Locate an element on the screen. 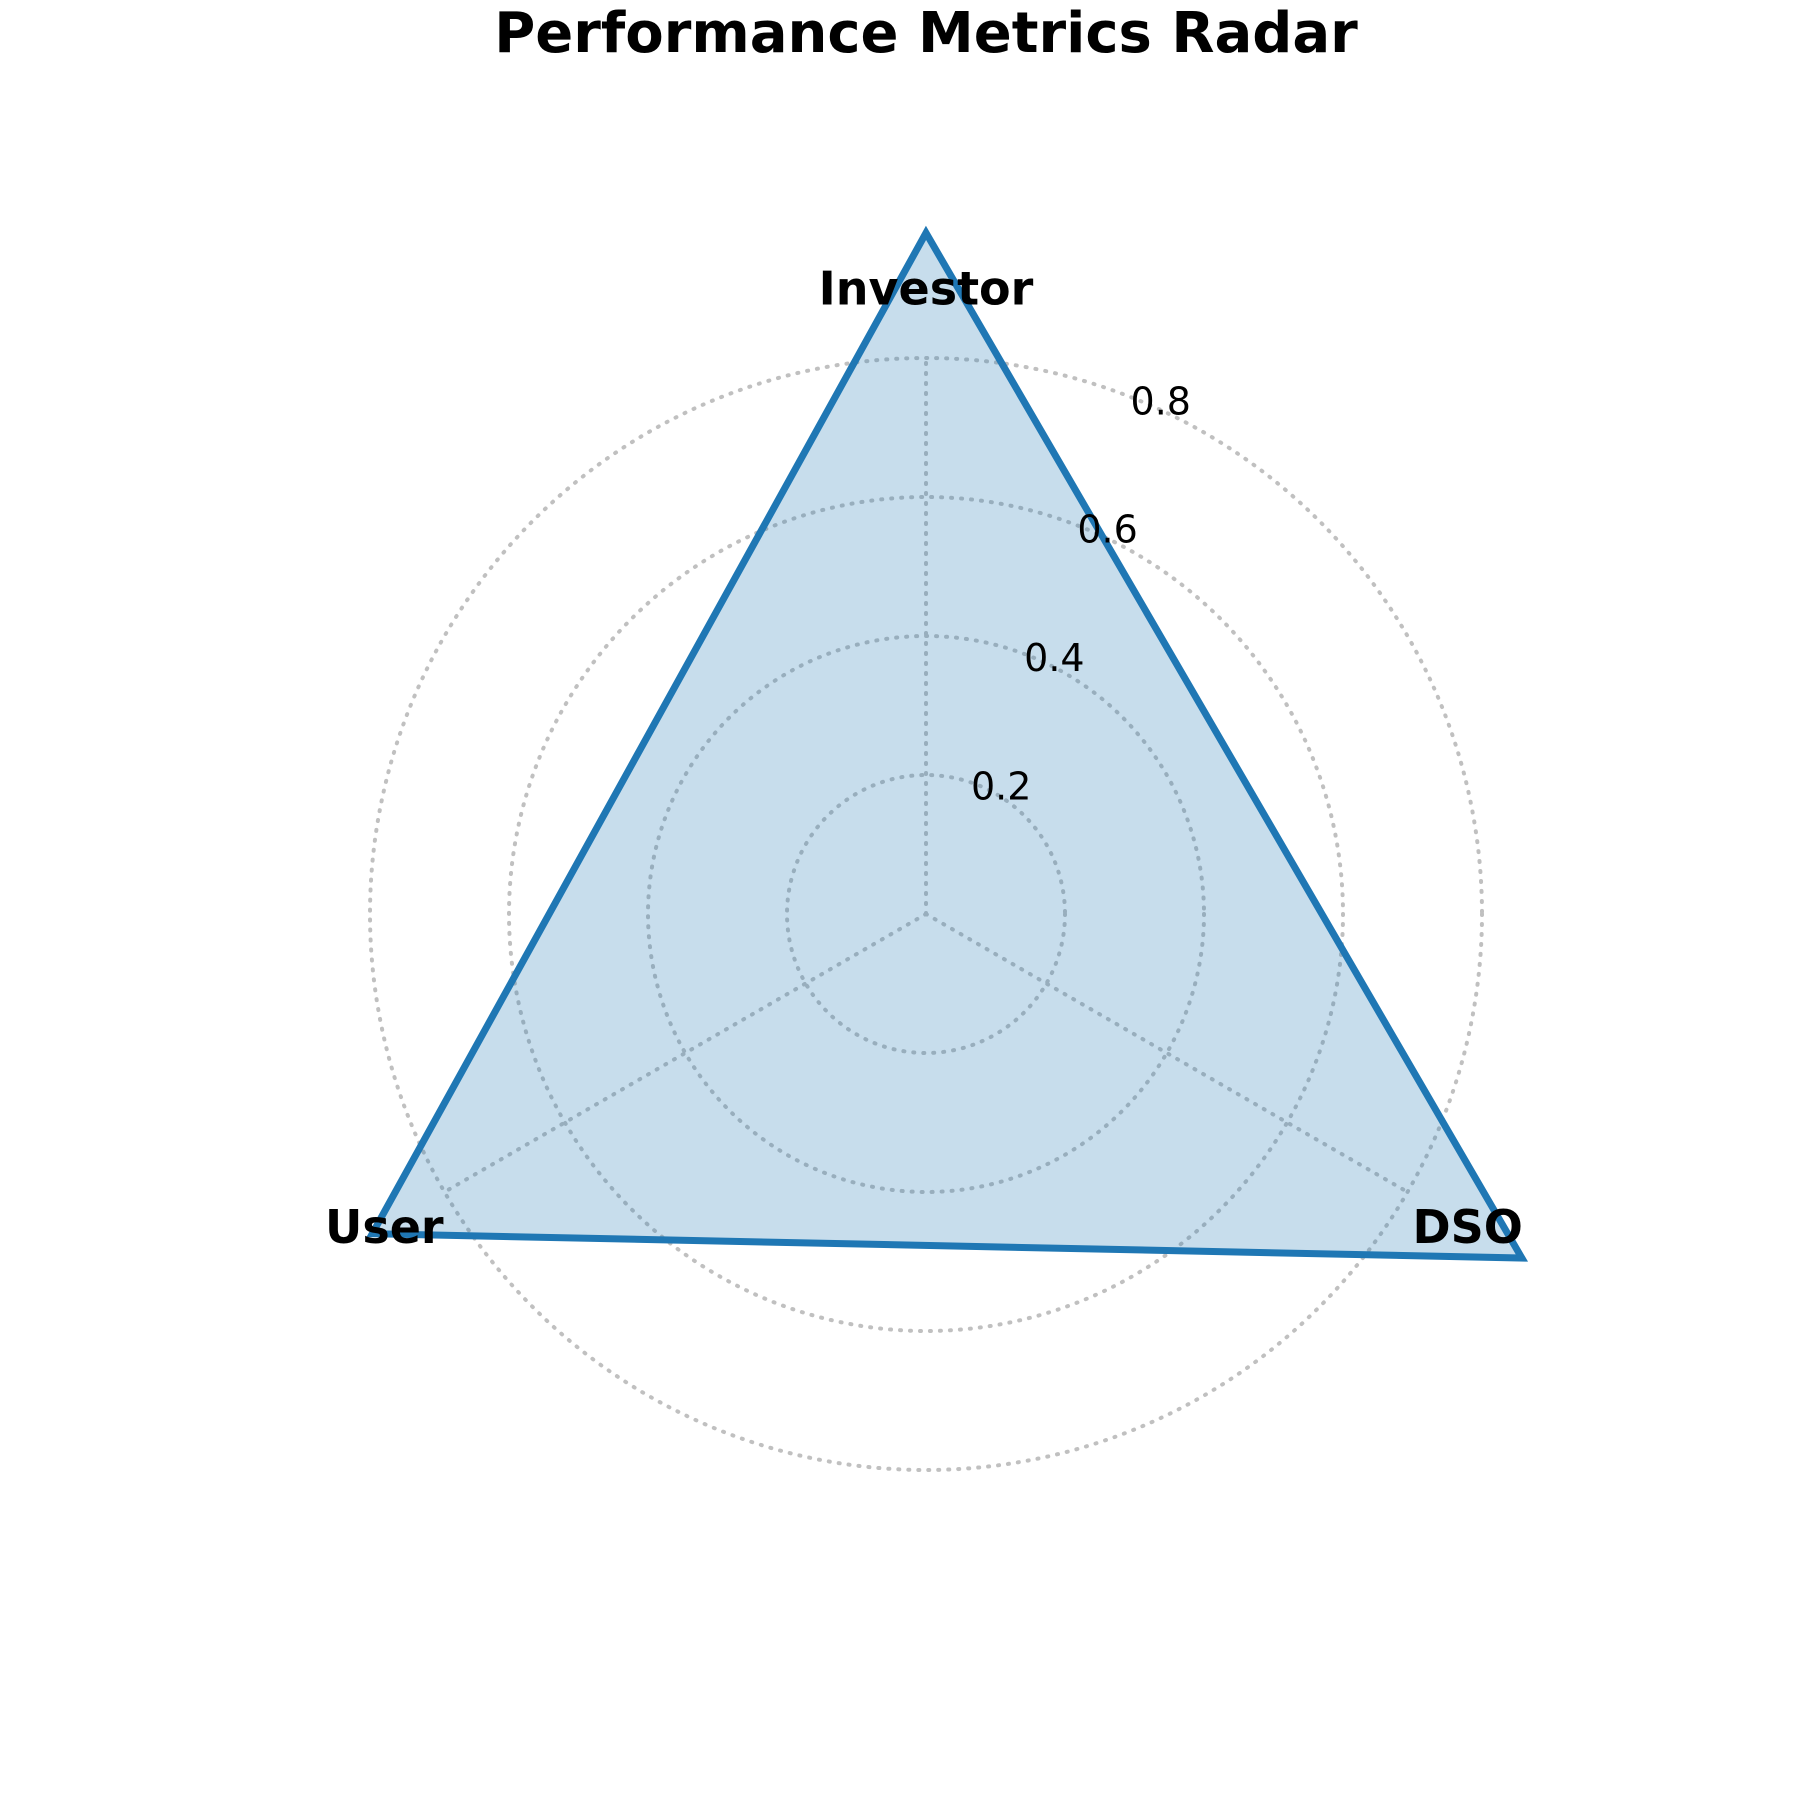 Image resolution: width=1800 pixels, height=1800 pixels. chart-title: Performance Metrics Radar is located at coordinates (926, 33).